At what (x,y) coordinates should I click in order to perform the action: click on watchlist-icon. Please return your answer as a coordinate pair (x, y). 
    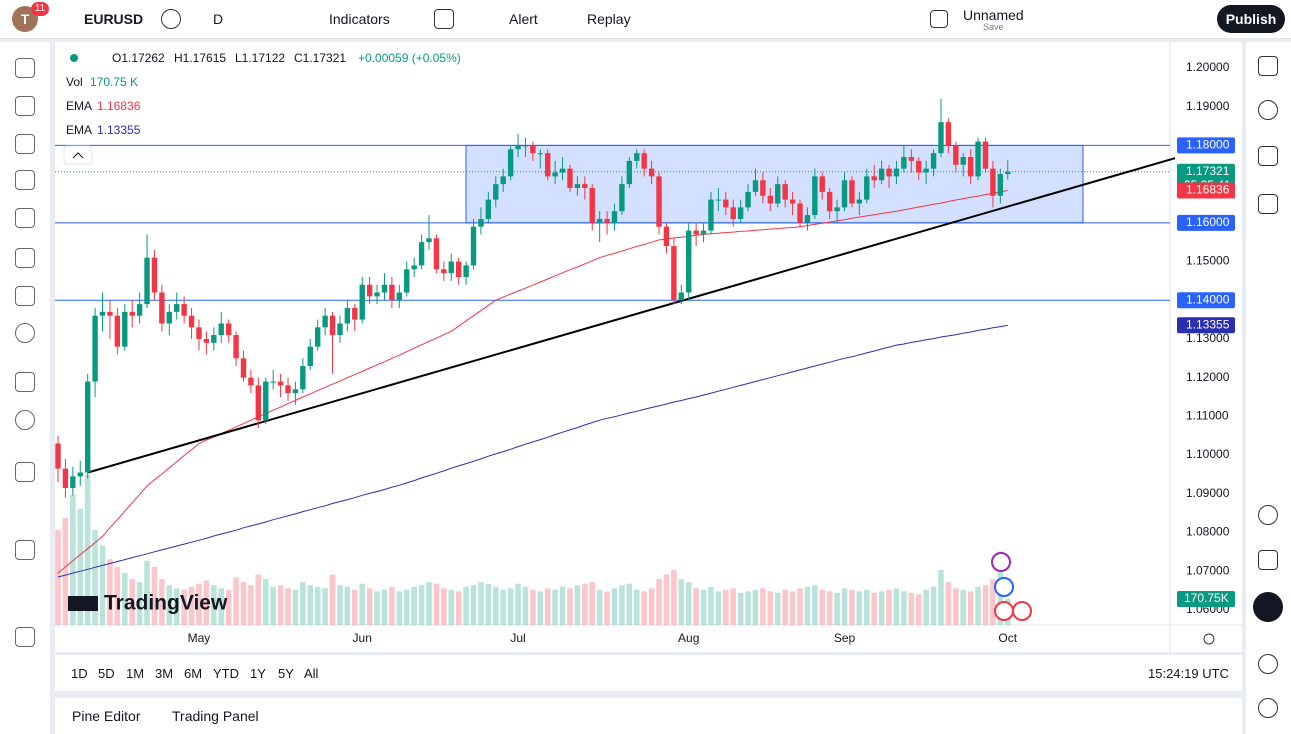
    Looking at the image, I should click on (1268, 66).